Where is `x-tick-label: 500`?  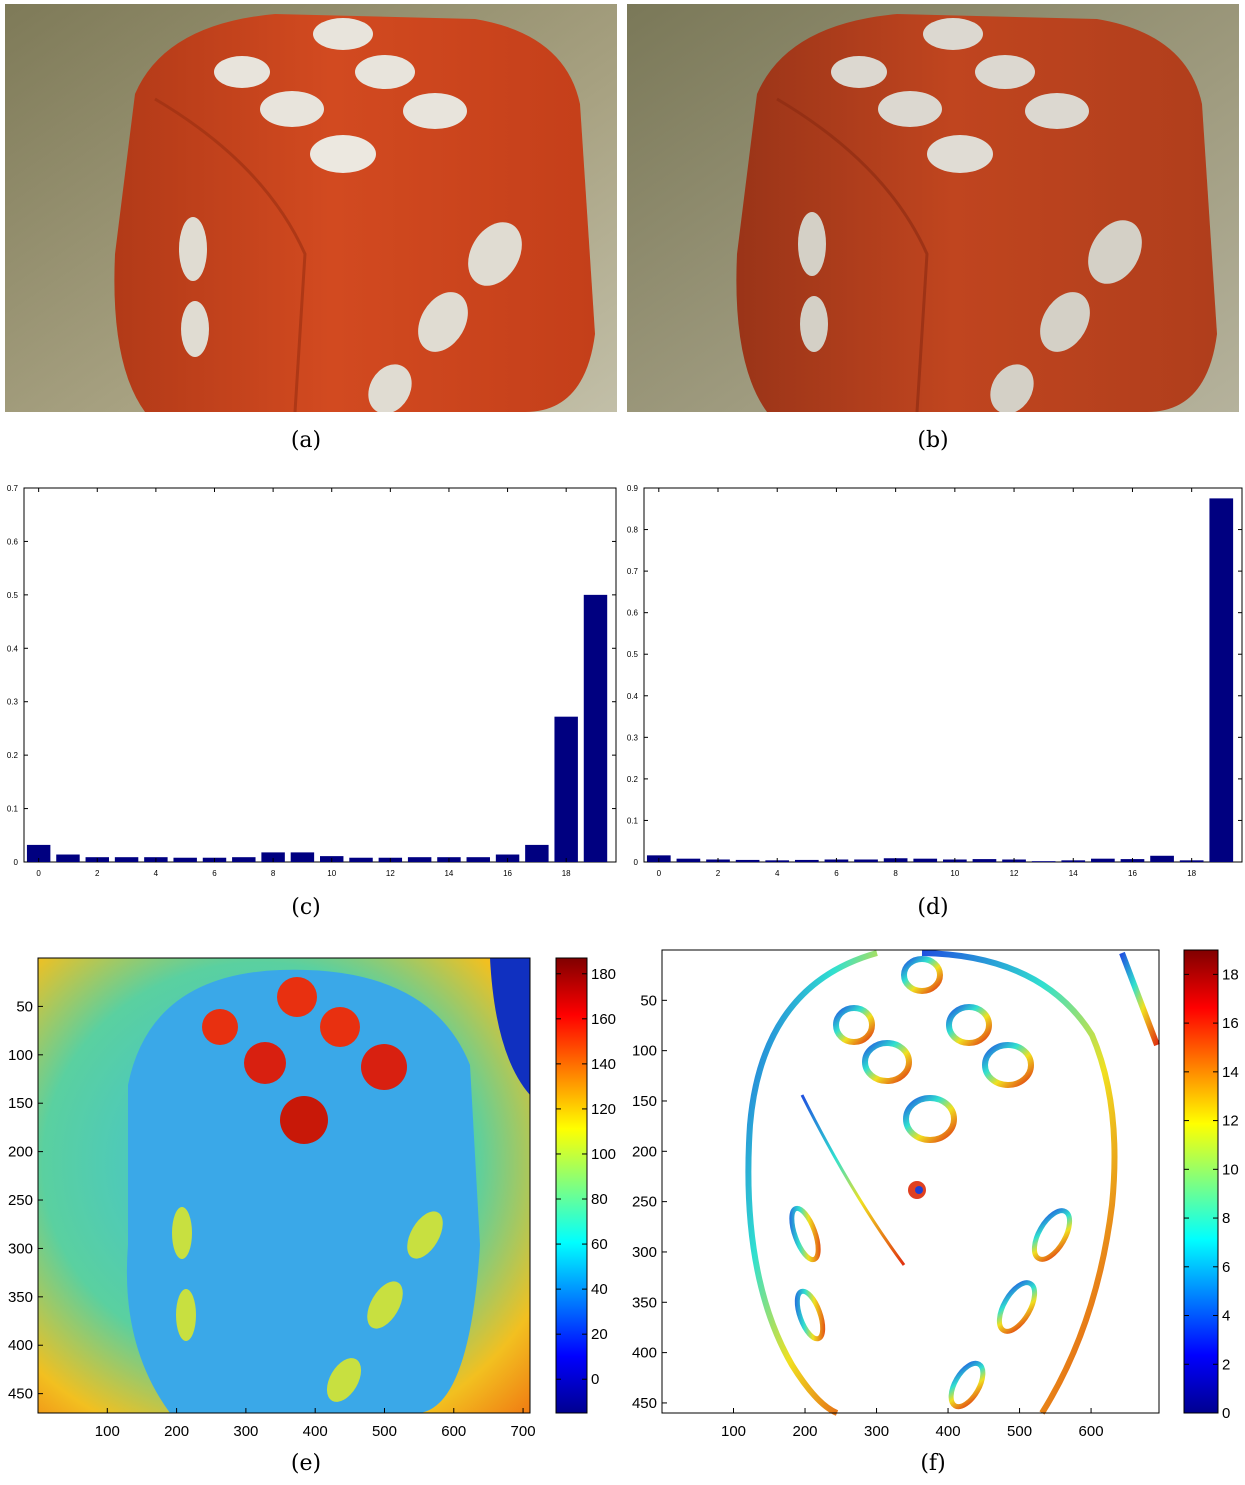 x-tick-label: 500 is located at coordinates (1019, 1431).